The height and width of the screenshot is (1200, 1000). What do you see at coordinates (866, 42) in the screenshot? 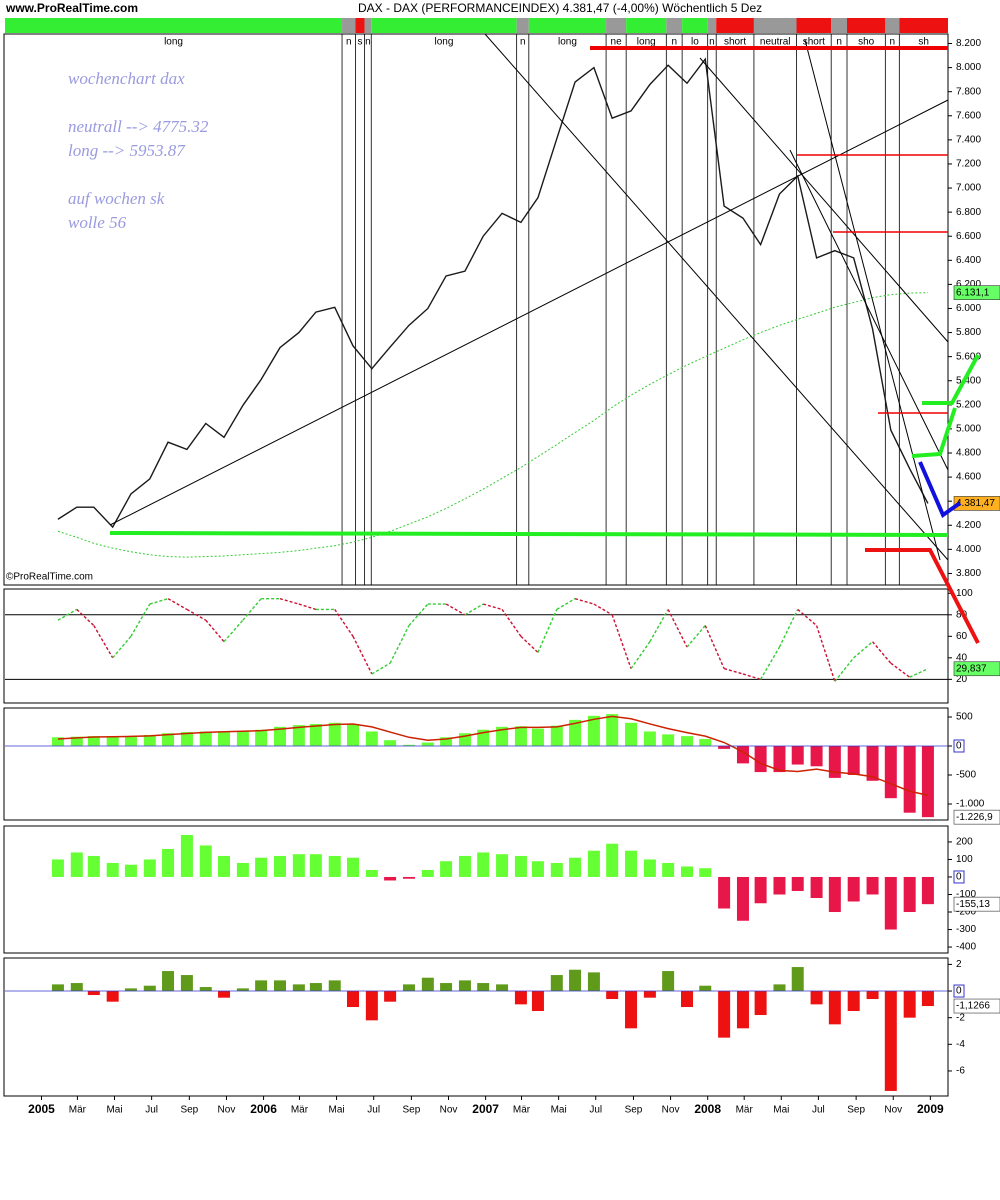
I see `regime-label: sho` at bounding box center [866, 42].